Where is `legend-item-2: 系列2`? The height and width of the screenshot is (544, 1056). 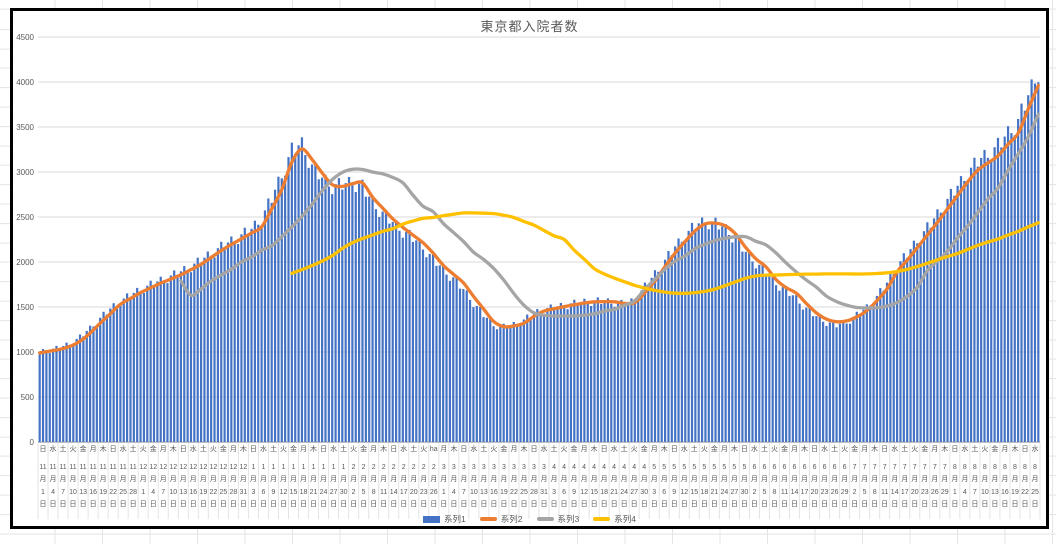 legend-item-2: 系列2 is located at coordinates (501, 519).